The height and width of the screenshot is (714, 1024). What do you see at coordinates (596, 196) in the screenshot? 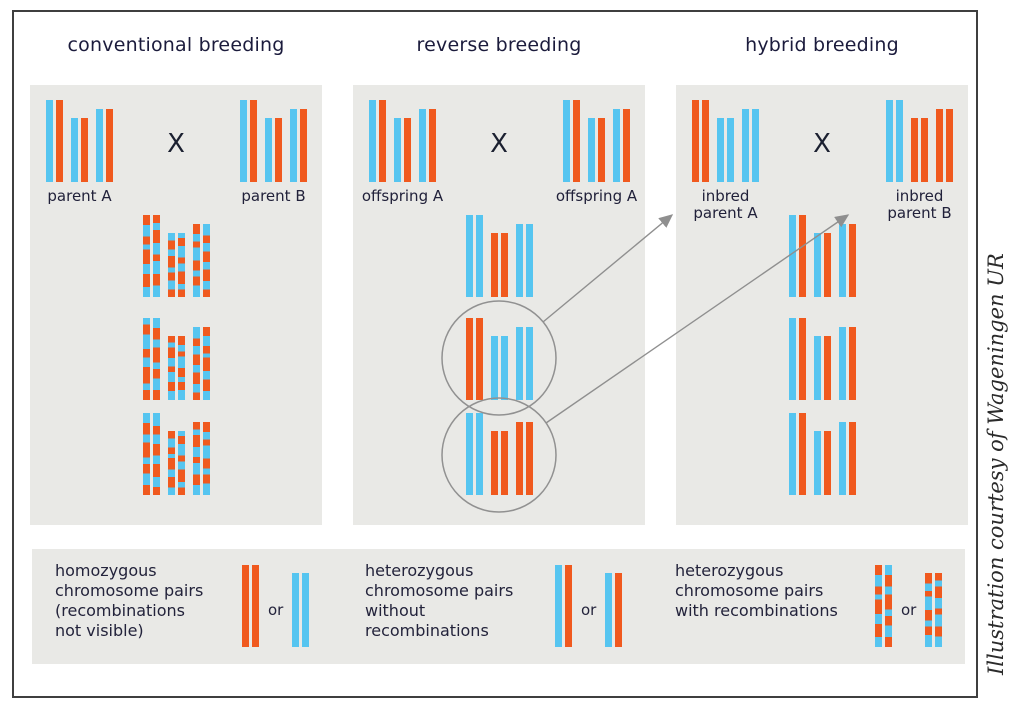
I see `parent-label: offspring A` at bounding box center [596, 196].